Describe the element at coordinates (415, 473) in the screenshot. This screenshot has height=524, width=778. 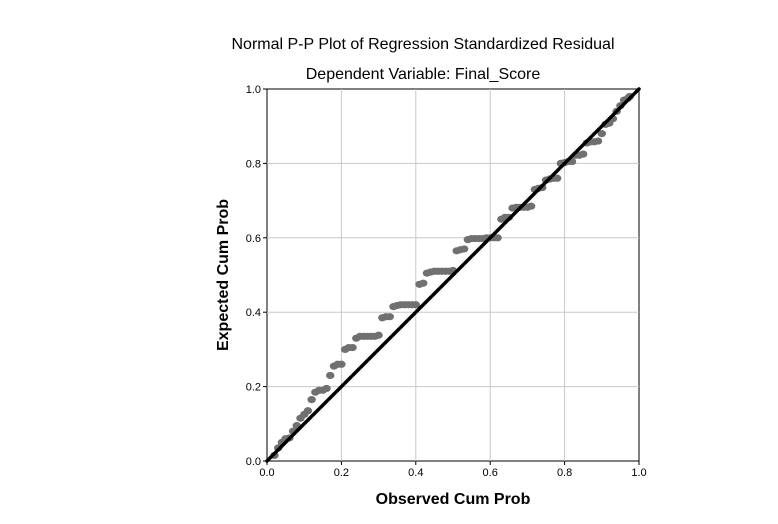
I see `x-tick-label: 0.4` at that location.